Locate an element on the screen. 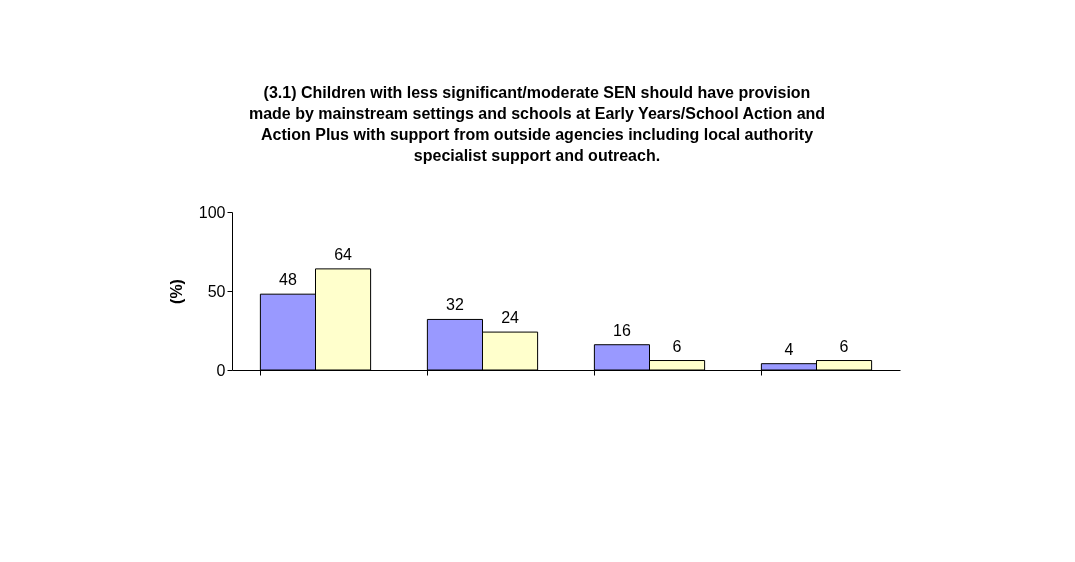  y-tick-label: 50 is located at coordinates (216, 291).